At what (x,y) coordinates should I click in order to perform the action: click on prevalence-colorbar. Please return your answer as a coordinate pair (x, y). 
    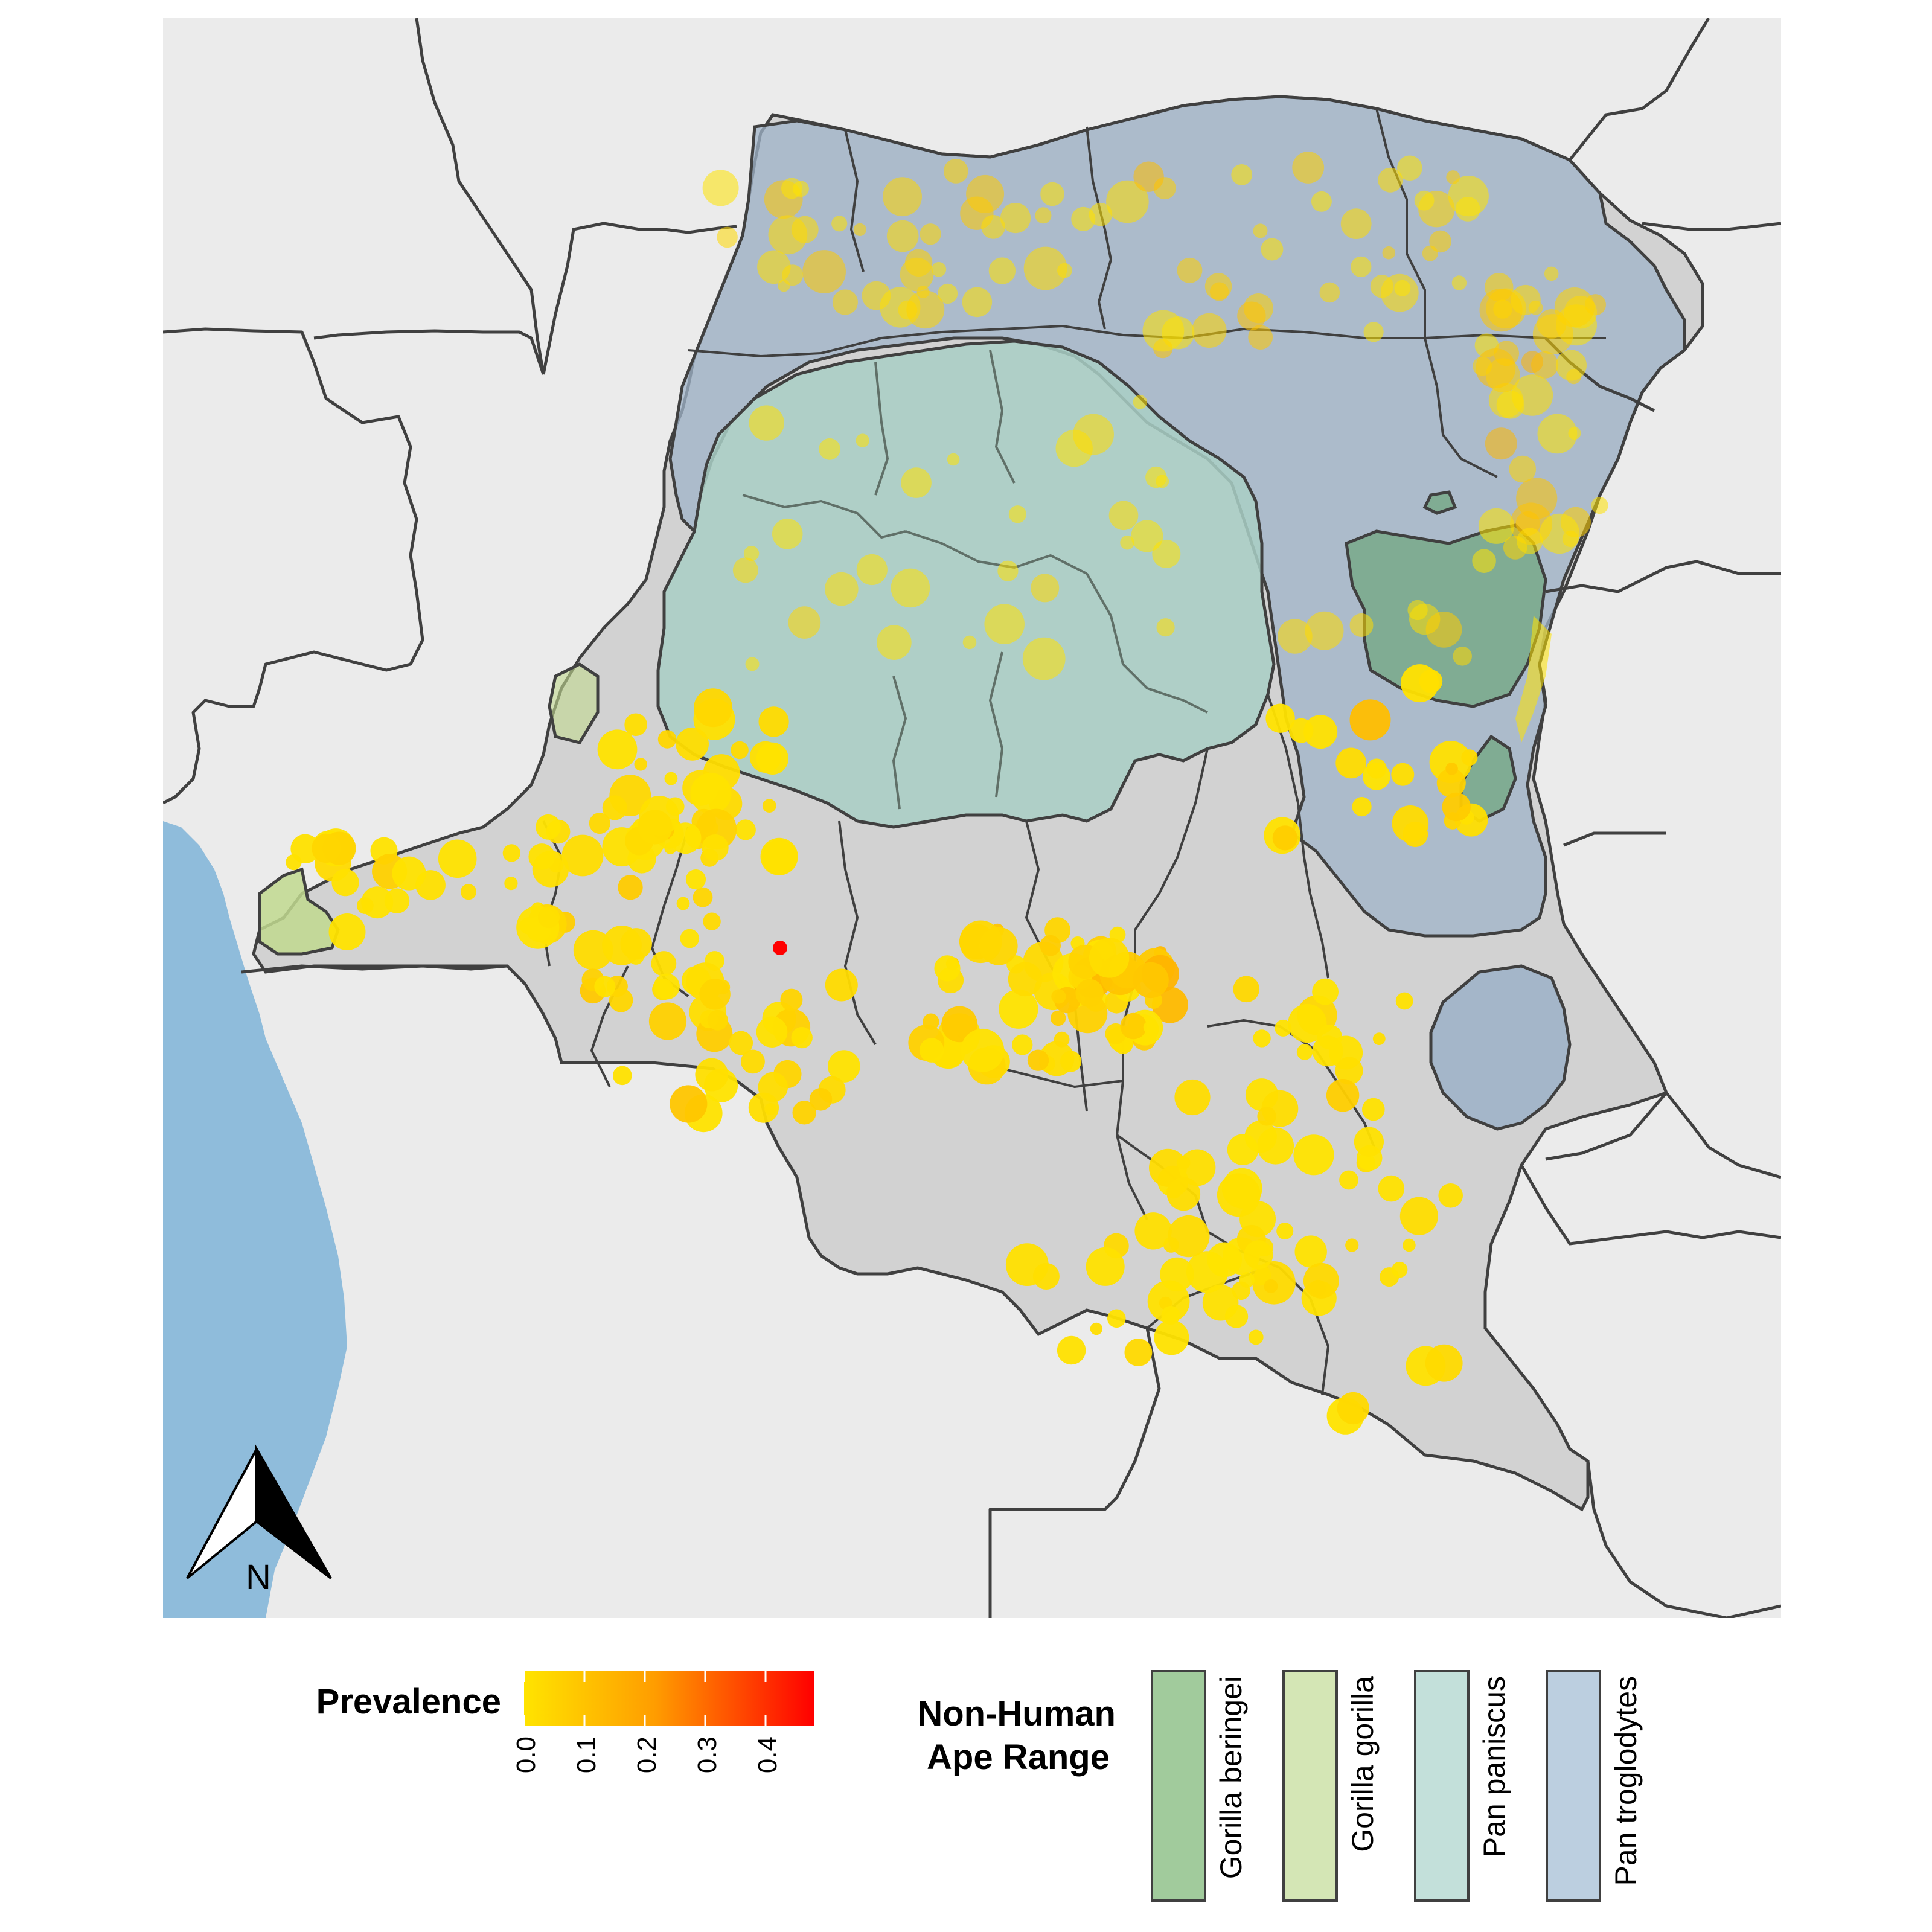
    Looking at the image, I should click on (669, 1698).